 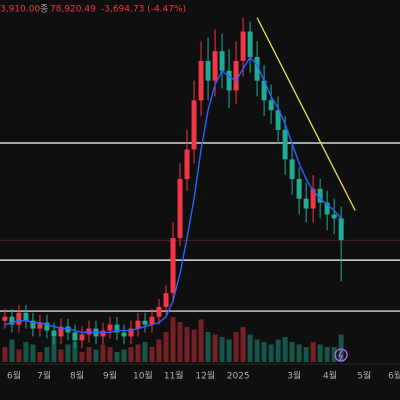 I want to click on low-price: 3,910.00, so click(x=20, y=10).